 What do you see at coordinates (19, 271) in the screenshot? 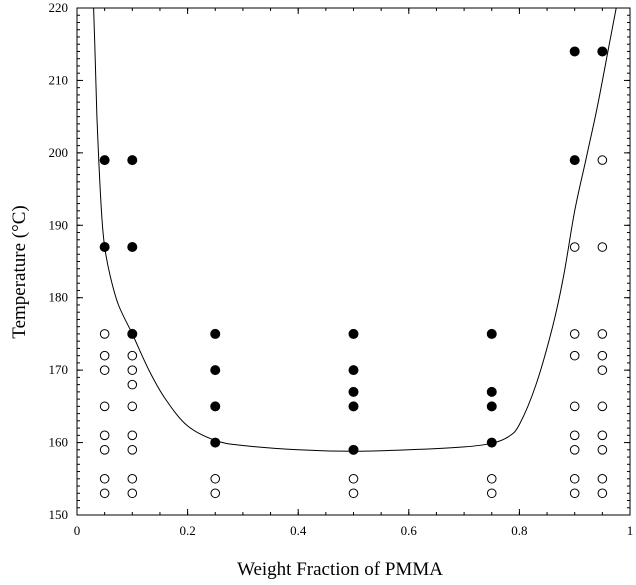
I see `y-axis-title: Temperature (°C)` at bounding box center [19, 271].